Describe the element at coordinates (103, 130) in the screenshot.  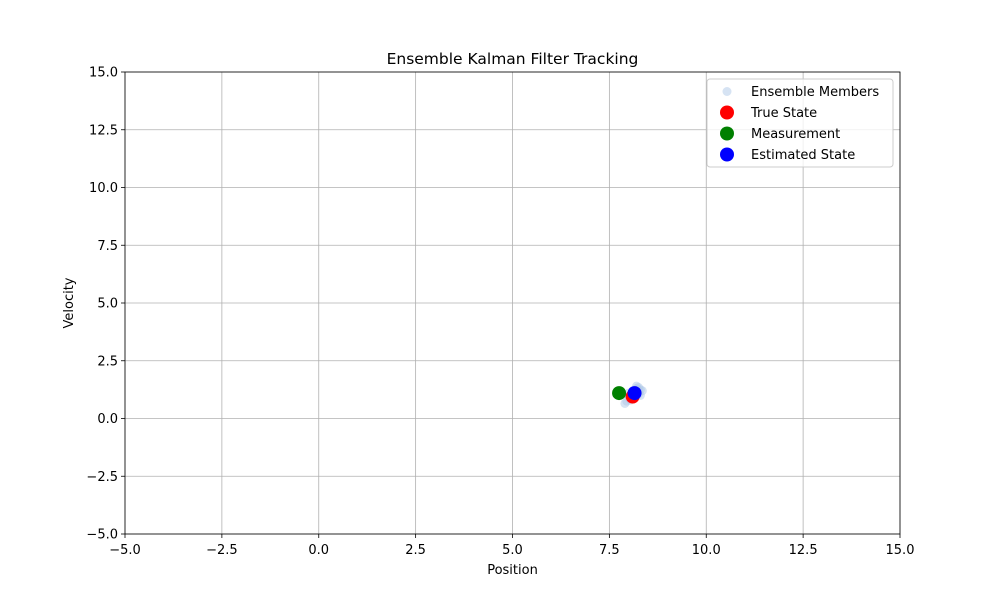
I see `y-tick-label: 12.5` at that location.